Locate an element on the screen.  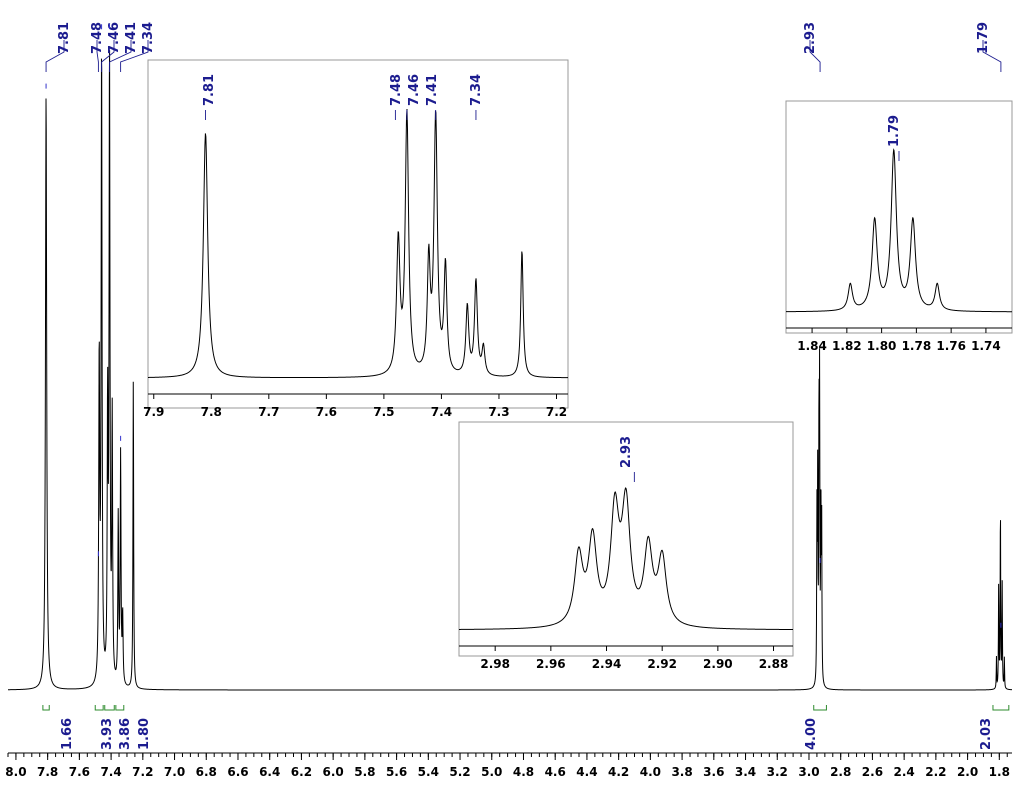
inset-x-axis-tick-label: 1.82 is located at coordinates (847, 346).